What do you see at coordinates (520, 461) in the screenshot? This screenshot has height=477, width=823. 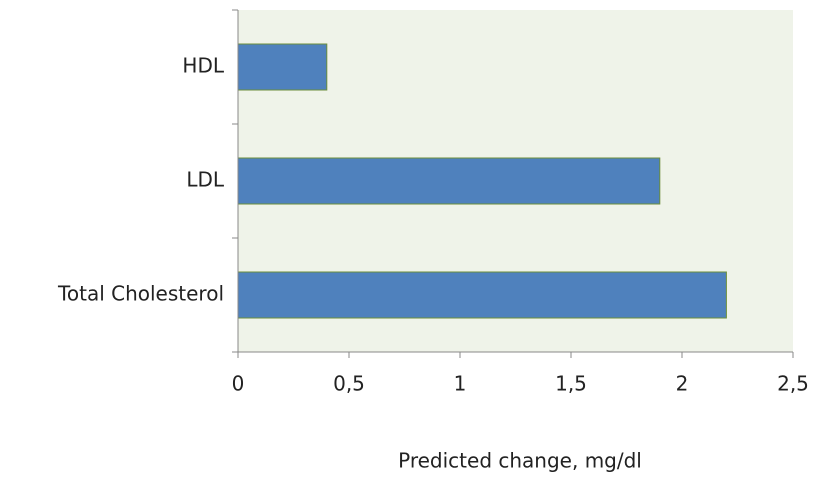 I see `x-axis-label: Predicted change, mg/dl` at bounding box center [520, 461].